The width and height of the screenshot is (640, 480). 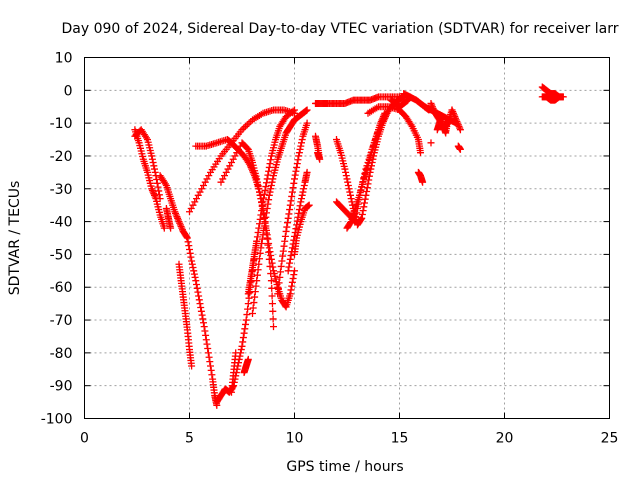 What do you see at coordinates (61, 255) in the screenshot?
I see `y-tick-label: -50` at bounding box center [61, 255].